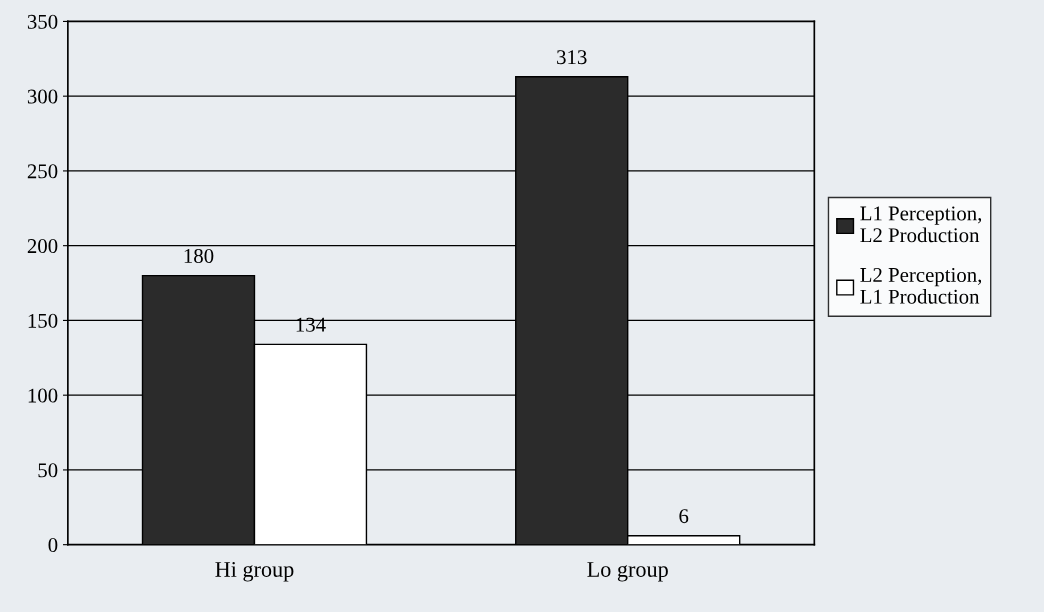  Describe the element at coordinates (42, 171) in the screenshot. I see `y-tick-label: 250` at that location.